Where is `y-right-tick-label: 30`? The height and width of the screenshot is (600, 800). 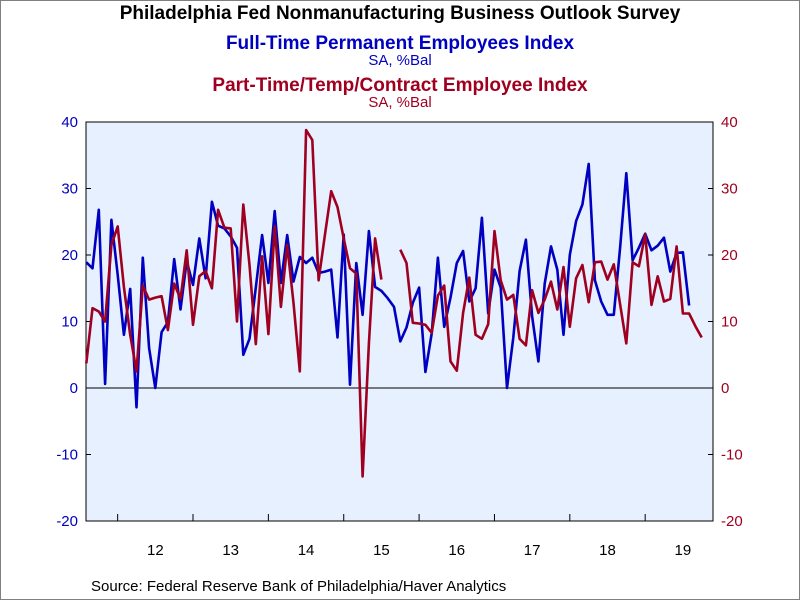 y-right-tick-label: 30 is located at coordinates (729, 189).